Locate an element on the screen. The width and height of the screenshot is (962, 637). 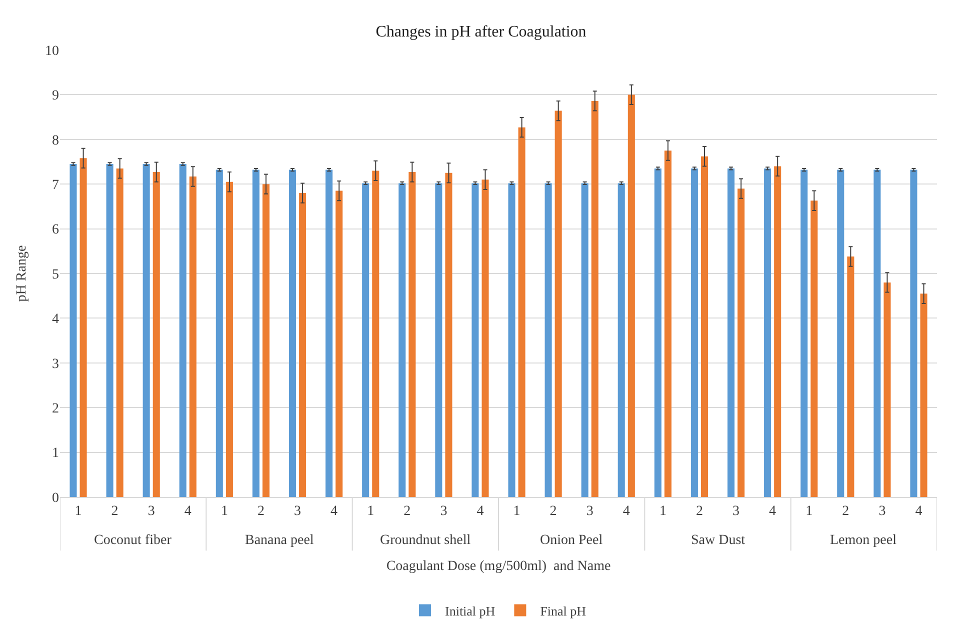
legend-label: Final pH is located at coordinates (563, 610).